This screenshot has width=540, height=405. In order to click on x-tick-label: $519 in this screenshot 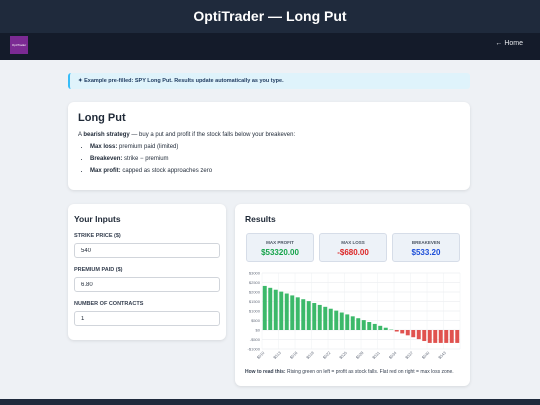, I will do `click(310, 355)`.